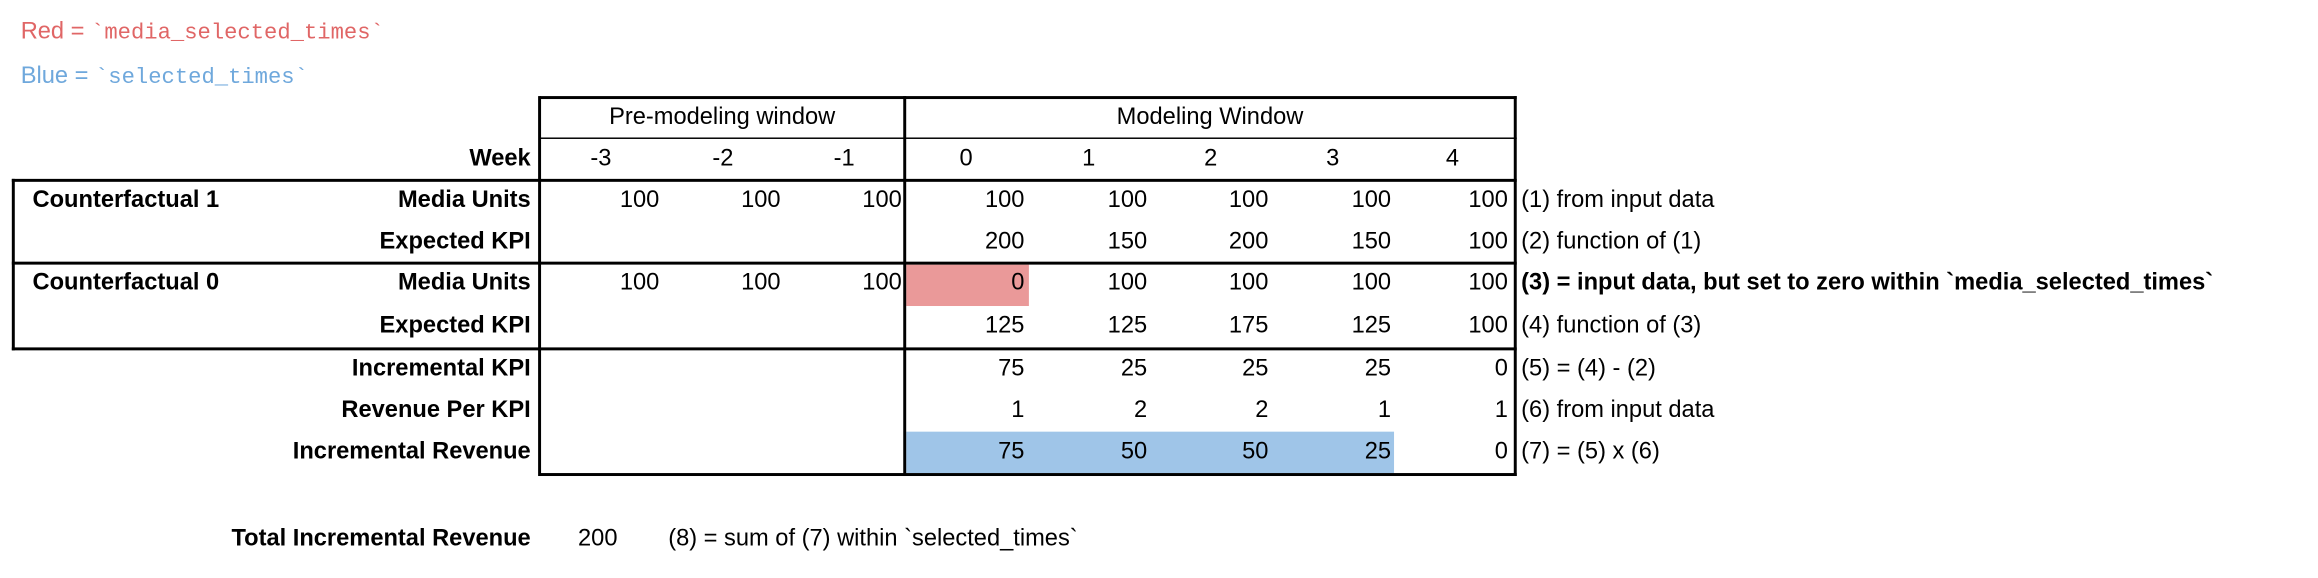 This screenshot has height=578, width=2318. I want to click on week-header: -1, so click(844, 159).